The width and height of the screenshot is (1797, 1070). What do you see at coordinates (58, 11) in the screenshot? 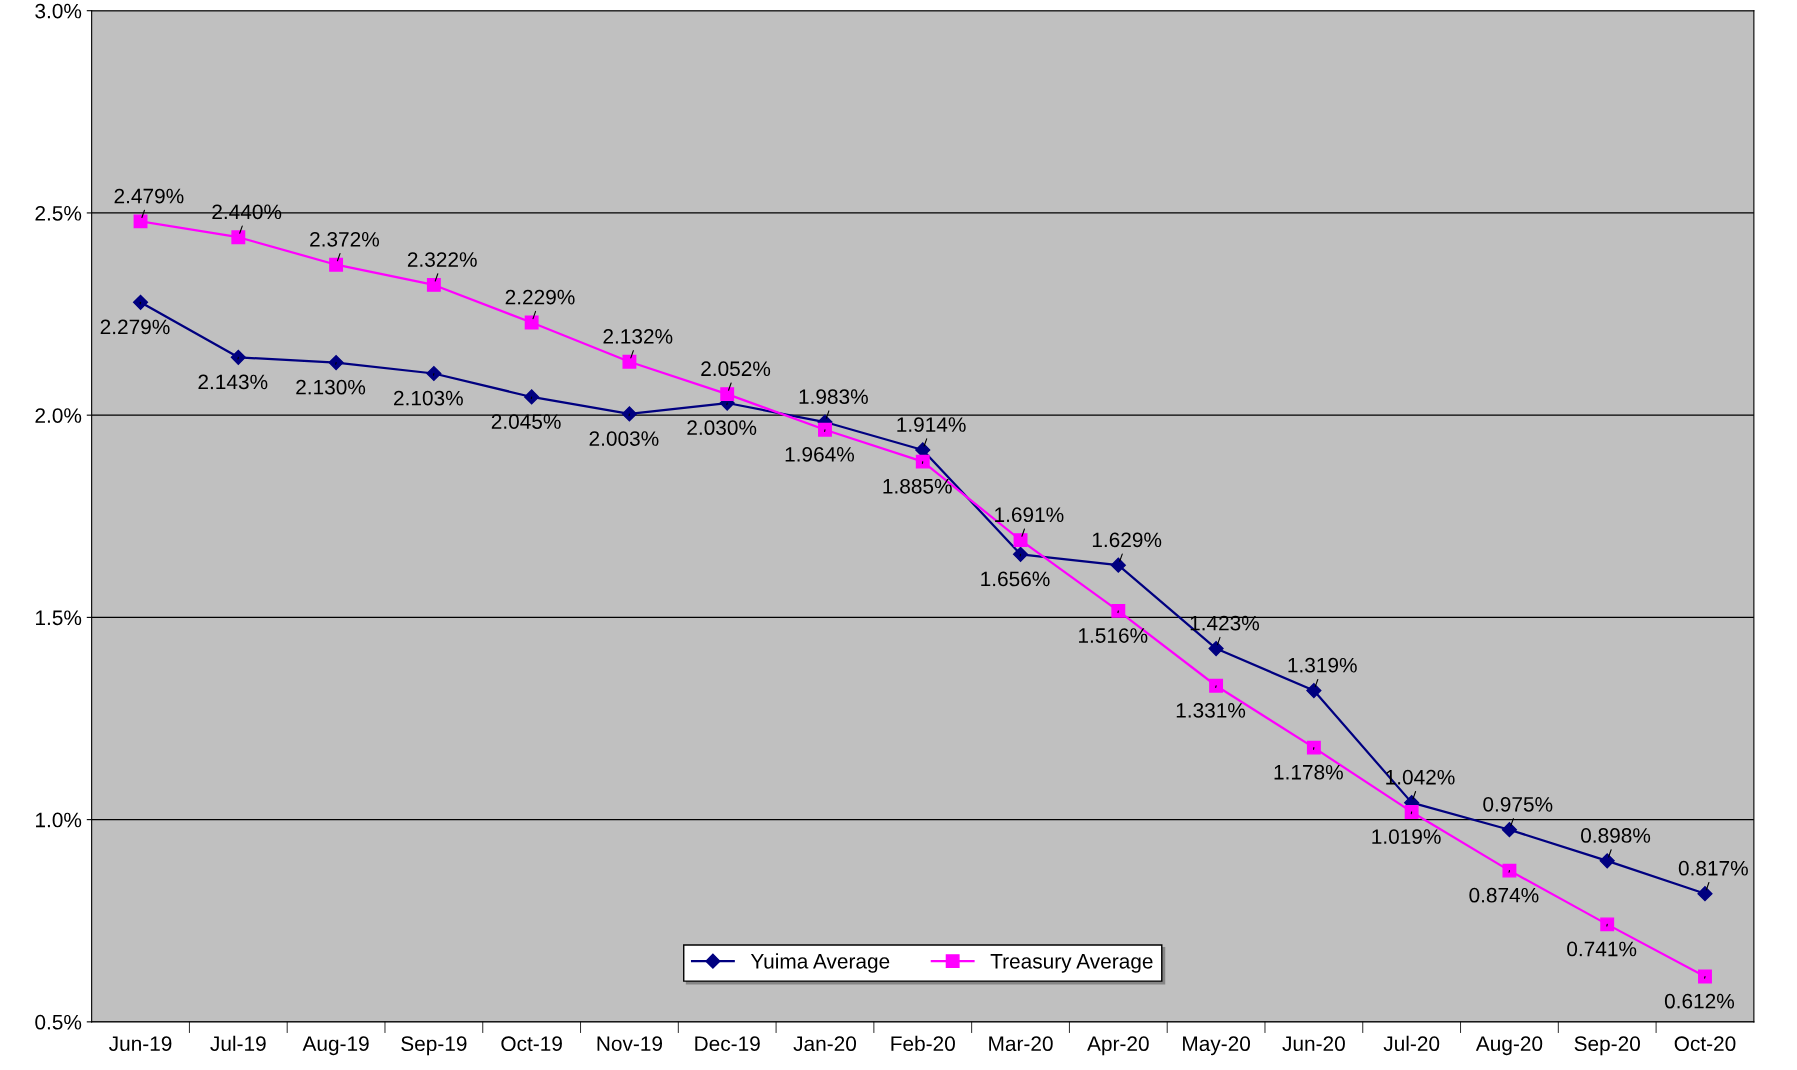
I see `y-tick-label: 3.0%` at bounding box center [58, 11].